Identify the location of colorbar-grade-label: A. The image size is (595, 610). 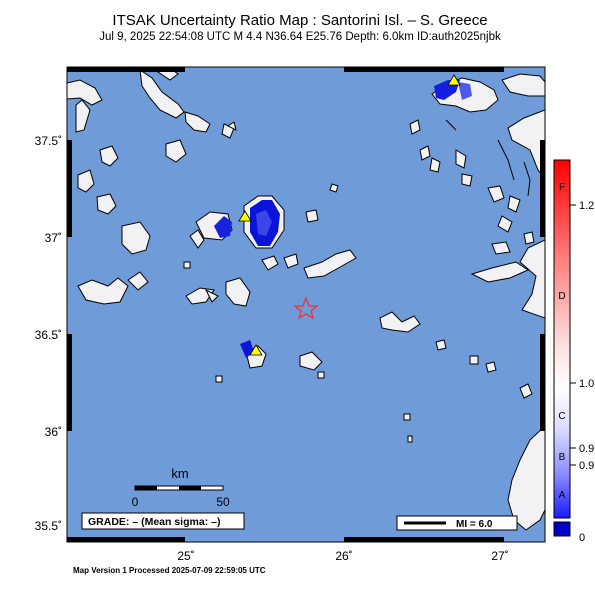
(562, 495).